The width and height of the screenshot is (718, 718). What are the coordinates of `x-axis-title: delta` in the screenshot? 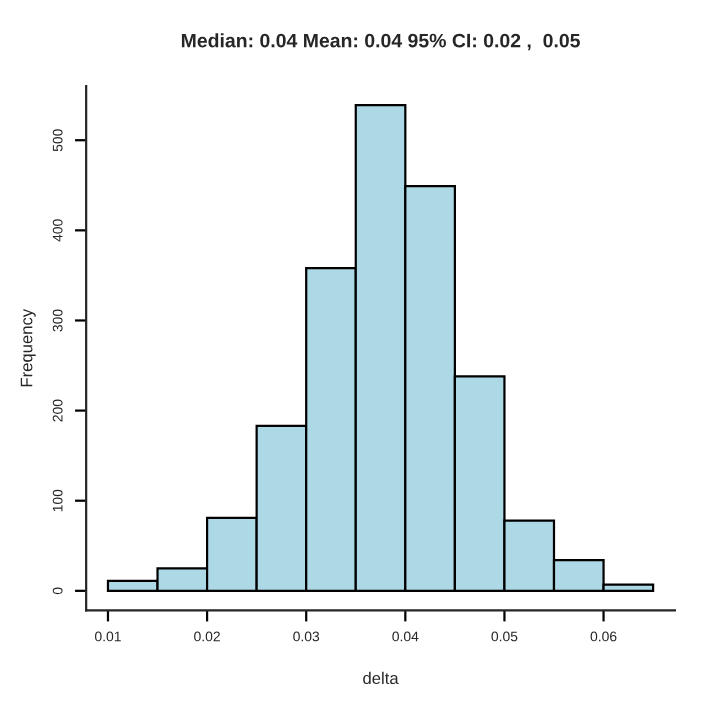 It's located at (381, 678).